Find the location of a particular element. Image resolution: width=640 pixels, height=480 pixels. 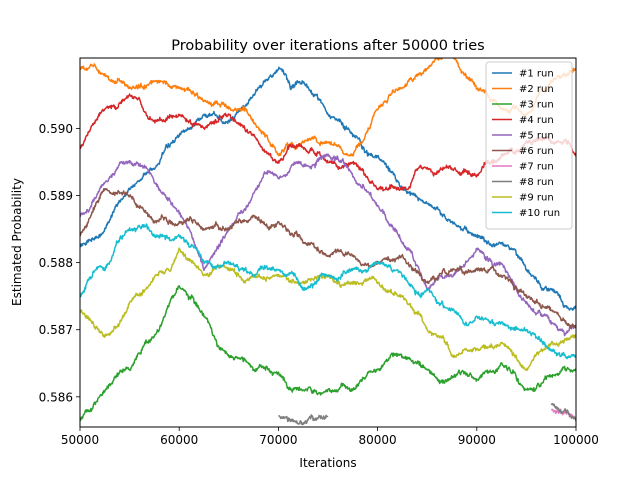

y-tick-label: 0.586 is located at coordinates (56, 397).